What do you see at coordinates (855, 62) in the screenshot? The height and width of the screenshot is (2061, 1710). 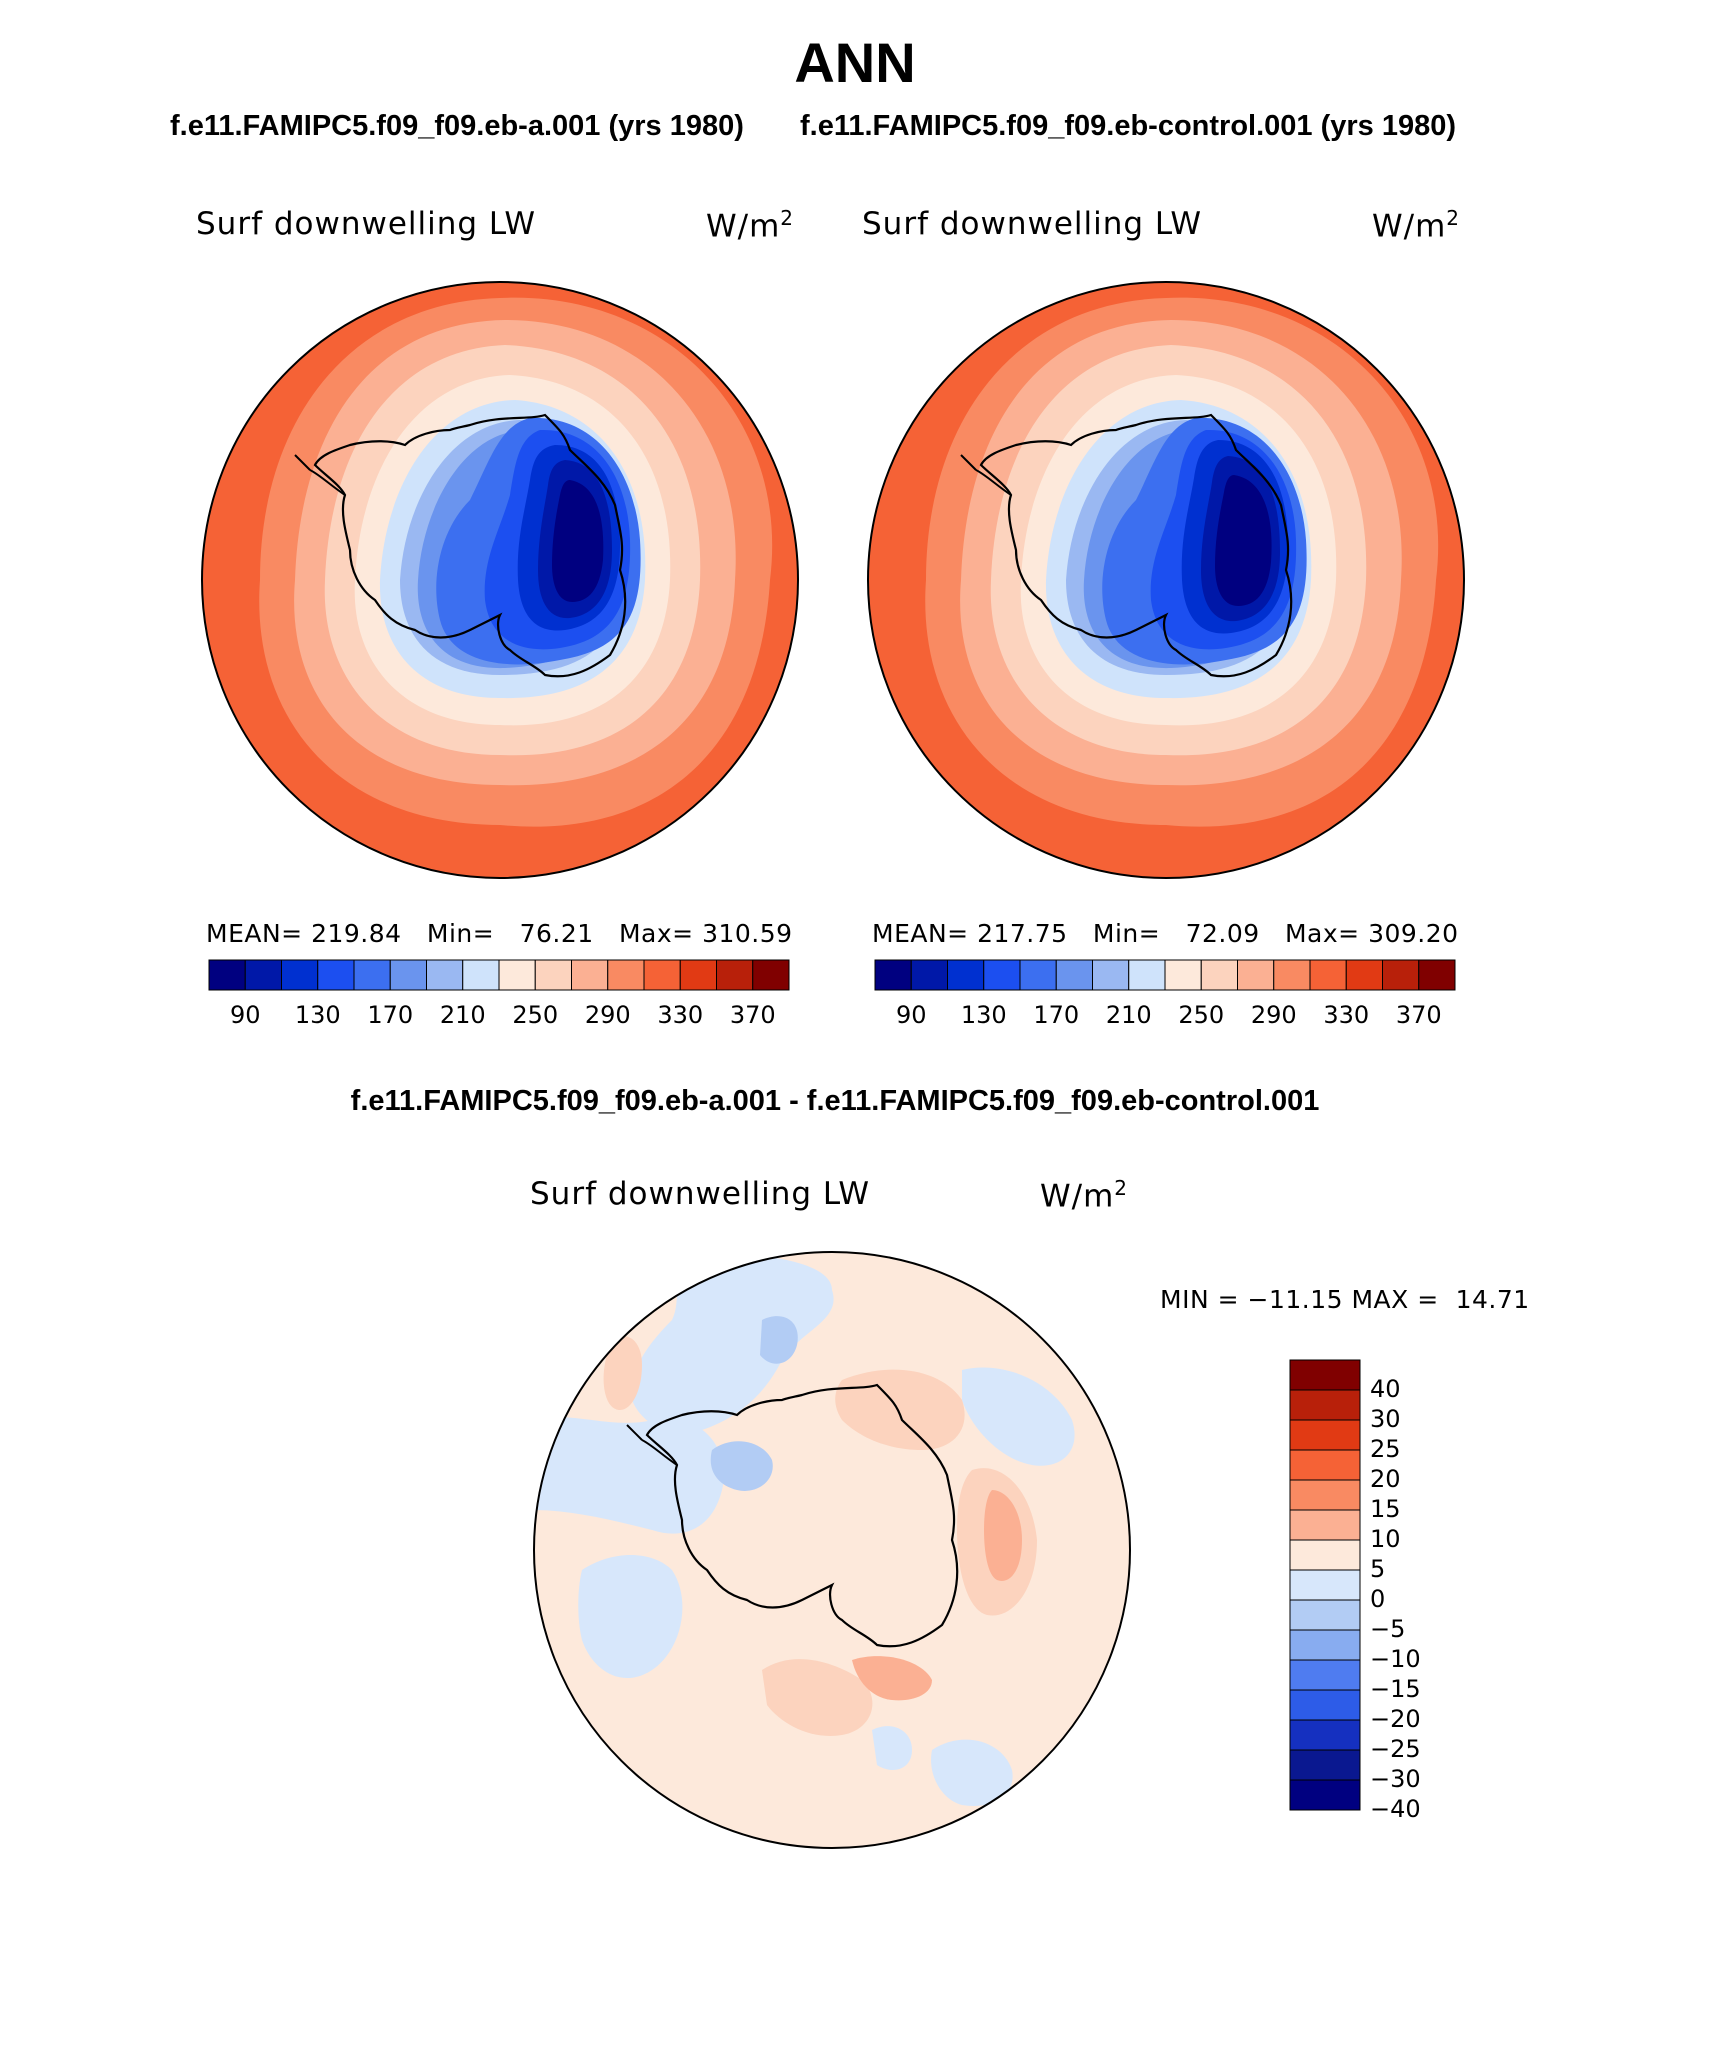 I see `main-title: ANN` at bounding box center [855, 62].